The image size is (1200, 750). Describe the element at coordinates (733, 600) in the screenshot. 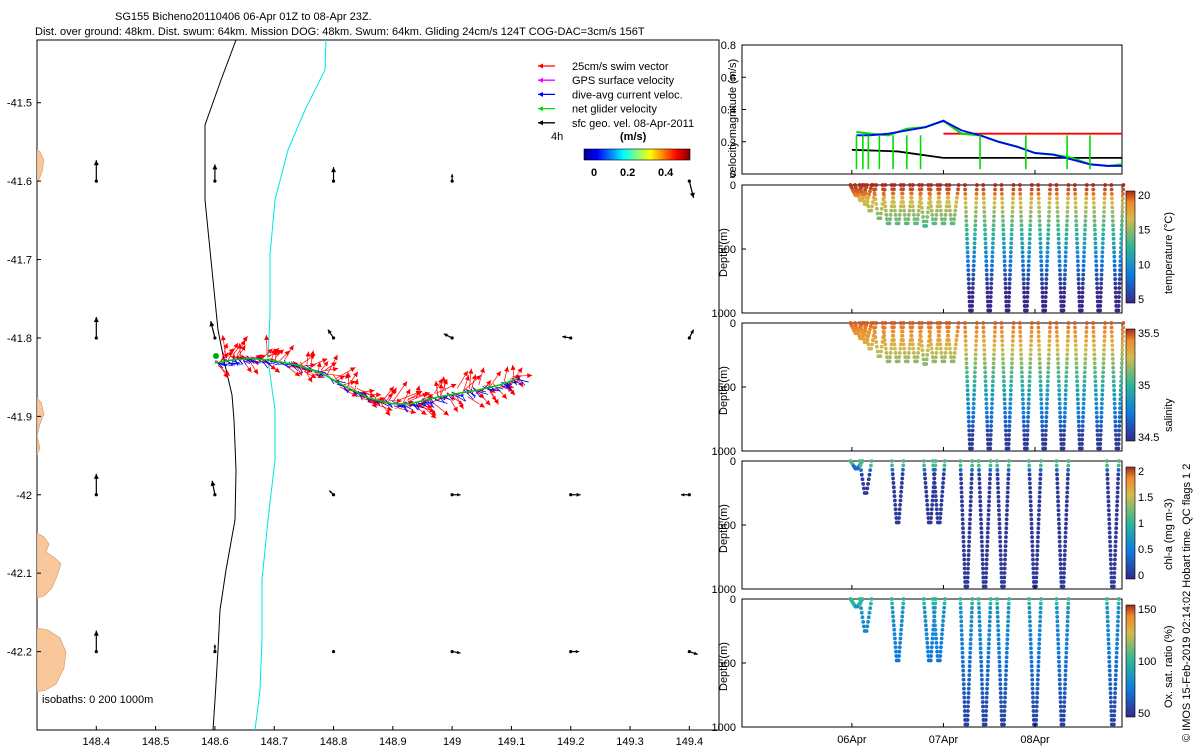

I see `depth-tick-label: 0` at that location.